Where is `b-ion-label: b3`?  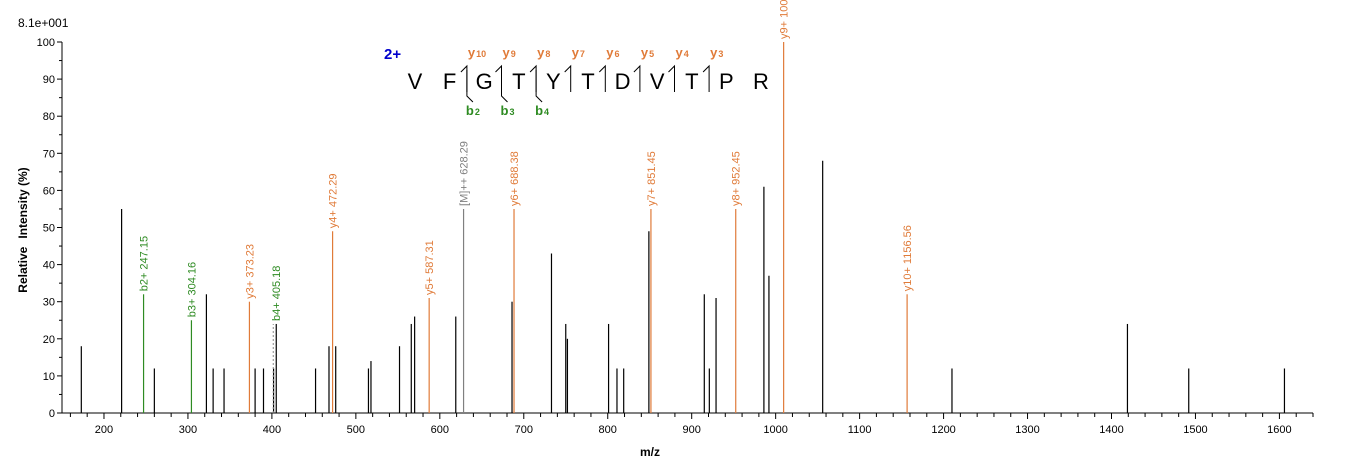
b-ion-label: b3 is located at coordinates (508, 110).